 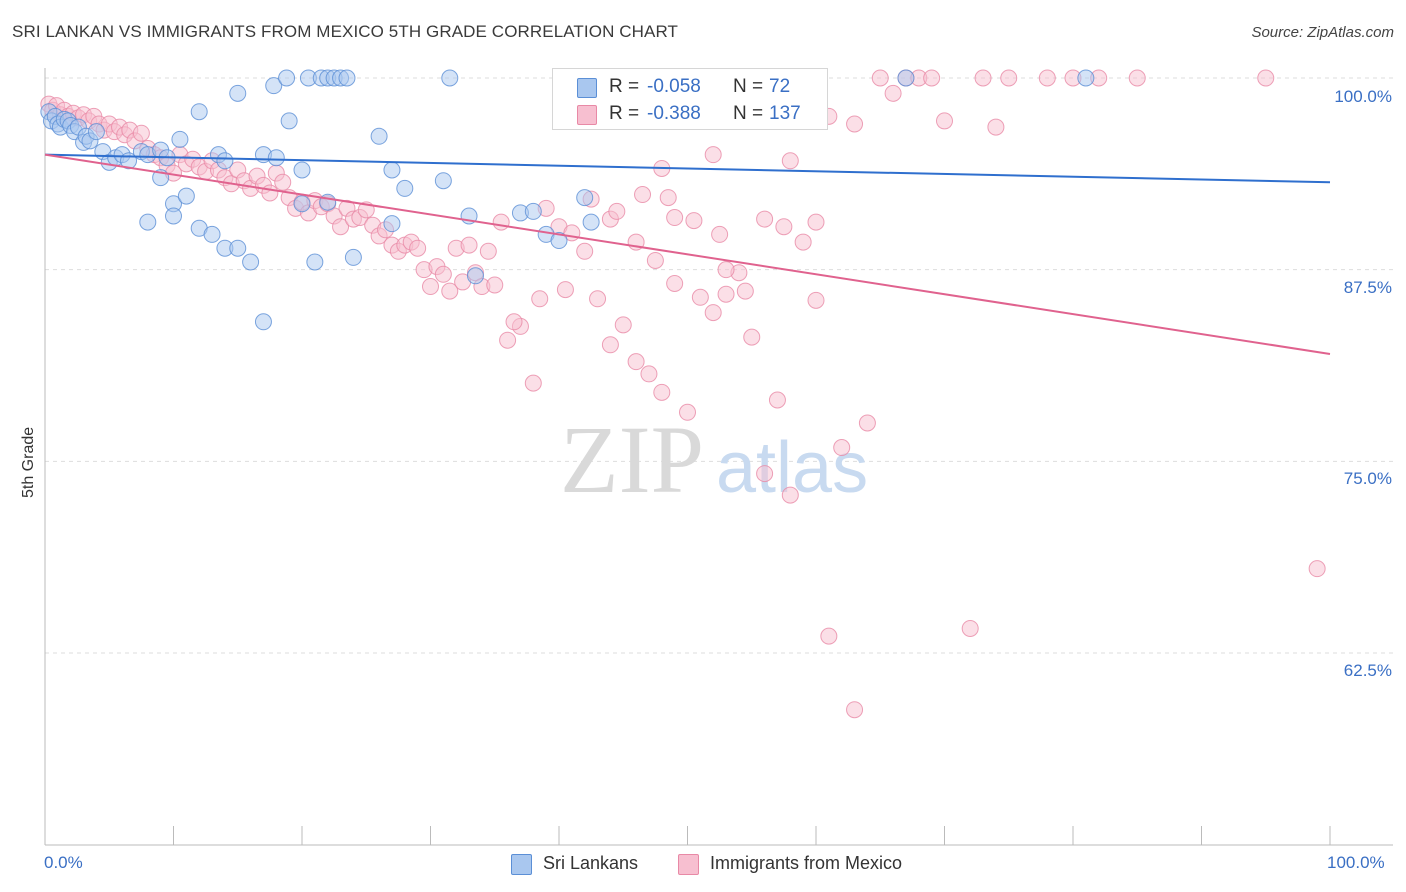 I want to click on legend-row-sri-lankans: R = -0.058 N = 72, so click(x=690, y=87).